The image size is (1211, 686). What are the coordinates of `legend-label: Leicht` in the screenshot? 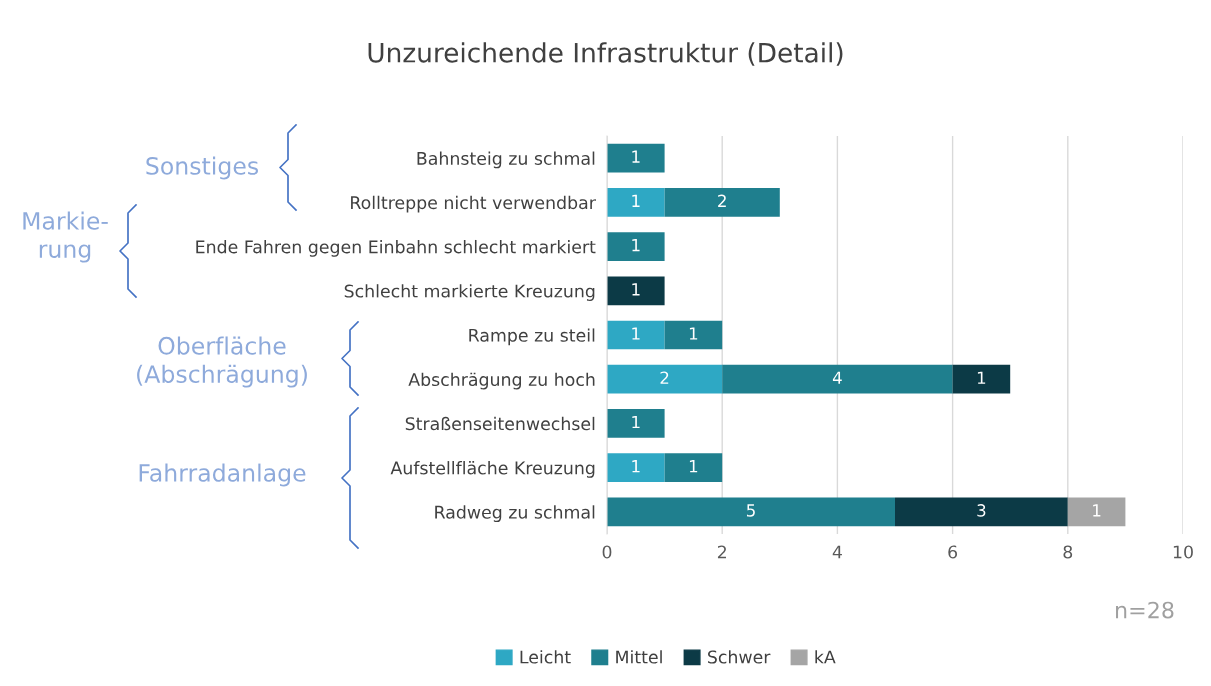 It's located at (545, 657).